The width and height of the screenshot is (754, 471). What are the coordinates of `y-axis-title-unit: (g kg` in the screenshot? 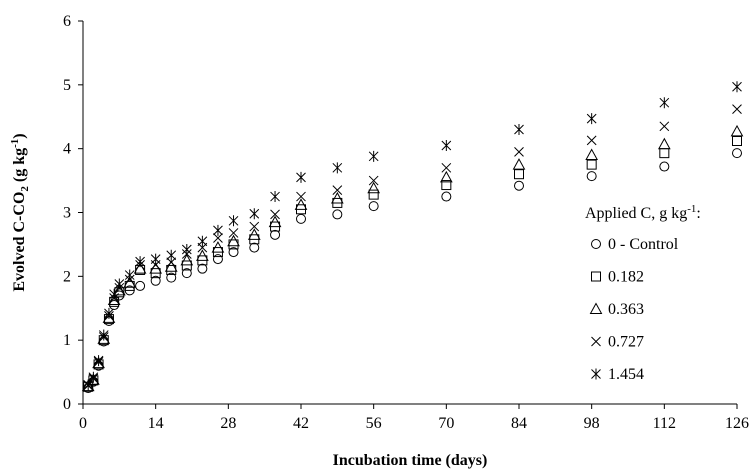 It's located at (19, 167).